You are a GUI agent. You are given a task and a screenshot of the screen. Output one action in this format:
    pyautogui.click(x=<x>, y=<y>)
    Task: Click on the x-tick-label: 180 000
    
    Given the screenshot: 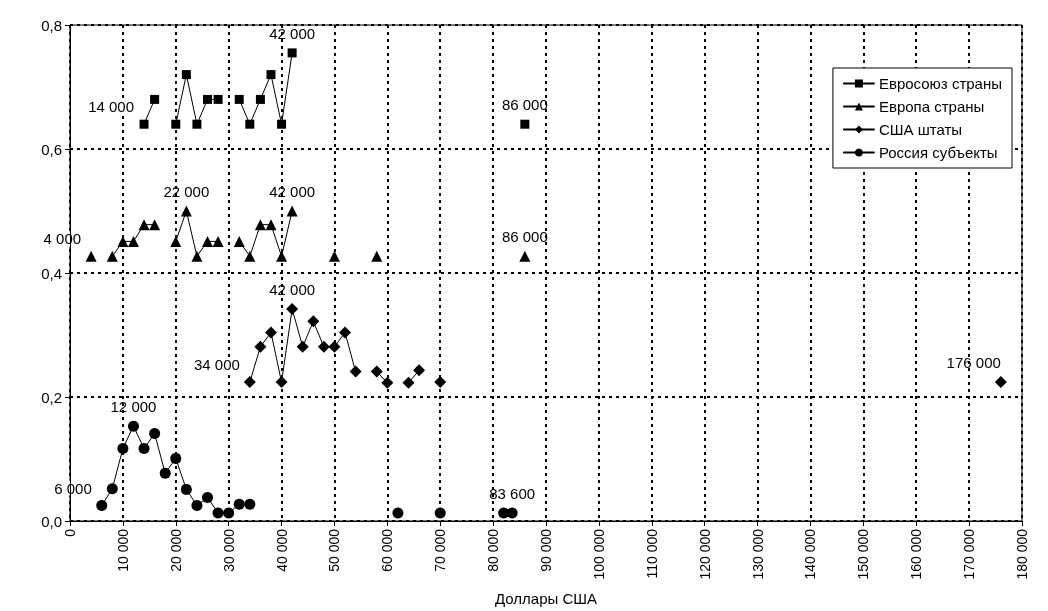 What is the action you would take?
    pyautogui.click(x=1022, y=554)
    